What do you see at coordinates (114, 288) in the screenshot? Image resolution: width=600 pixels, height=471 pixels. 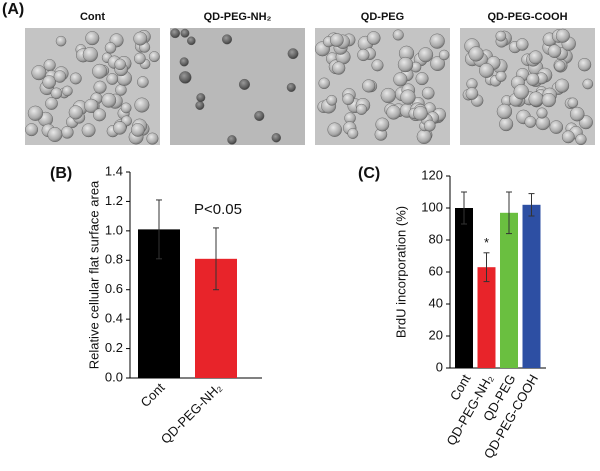 I see `y-tick-label: 0.6` at bounding box center [114, 288].